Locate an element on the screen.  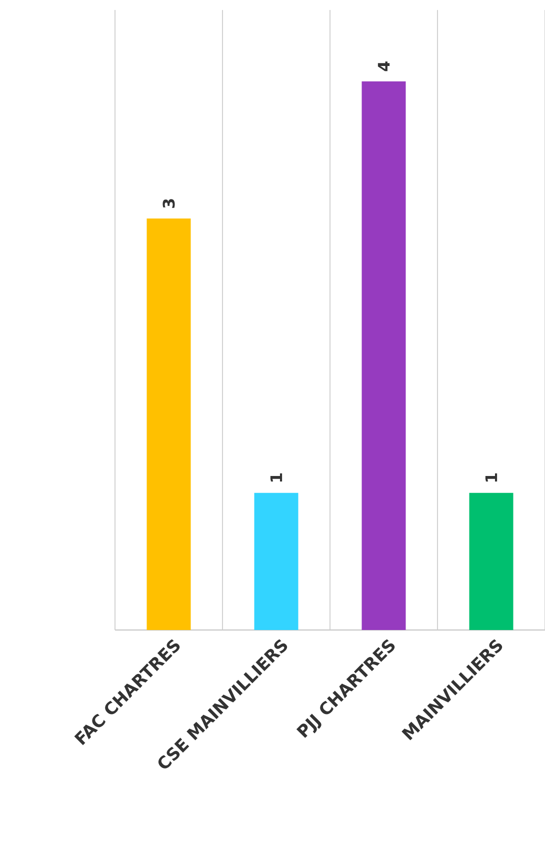
data-label: 3 is located at coordinates (168, 203).